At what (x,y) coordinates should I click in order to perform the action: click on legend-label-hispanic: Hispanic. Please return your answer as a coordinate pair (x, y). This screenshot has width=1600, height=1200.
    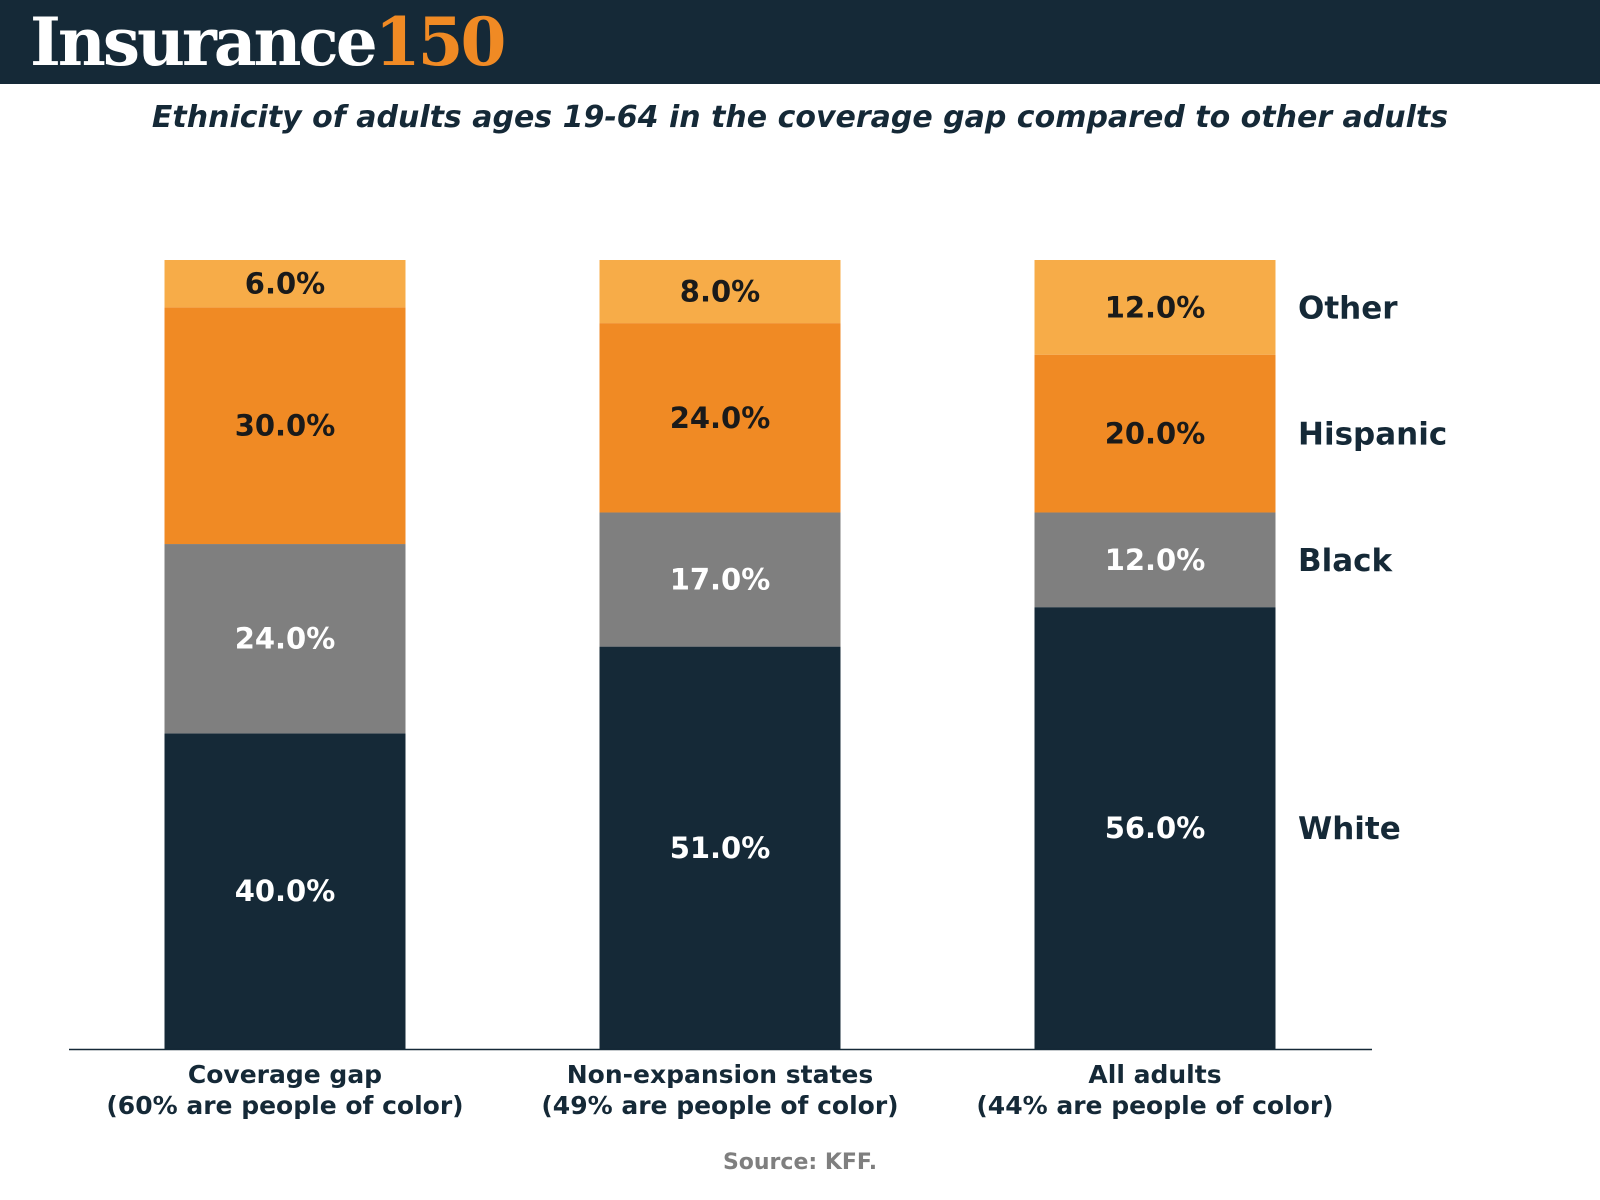
    Looking at the image, I should click on (1372, 435).